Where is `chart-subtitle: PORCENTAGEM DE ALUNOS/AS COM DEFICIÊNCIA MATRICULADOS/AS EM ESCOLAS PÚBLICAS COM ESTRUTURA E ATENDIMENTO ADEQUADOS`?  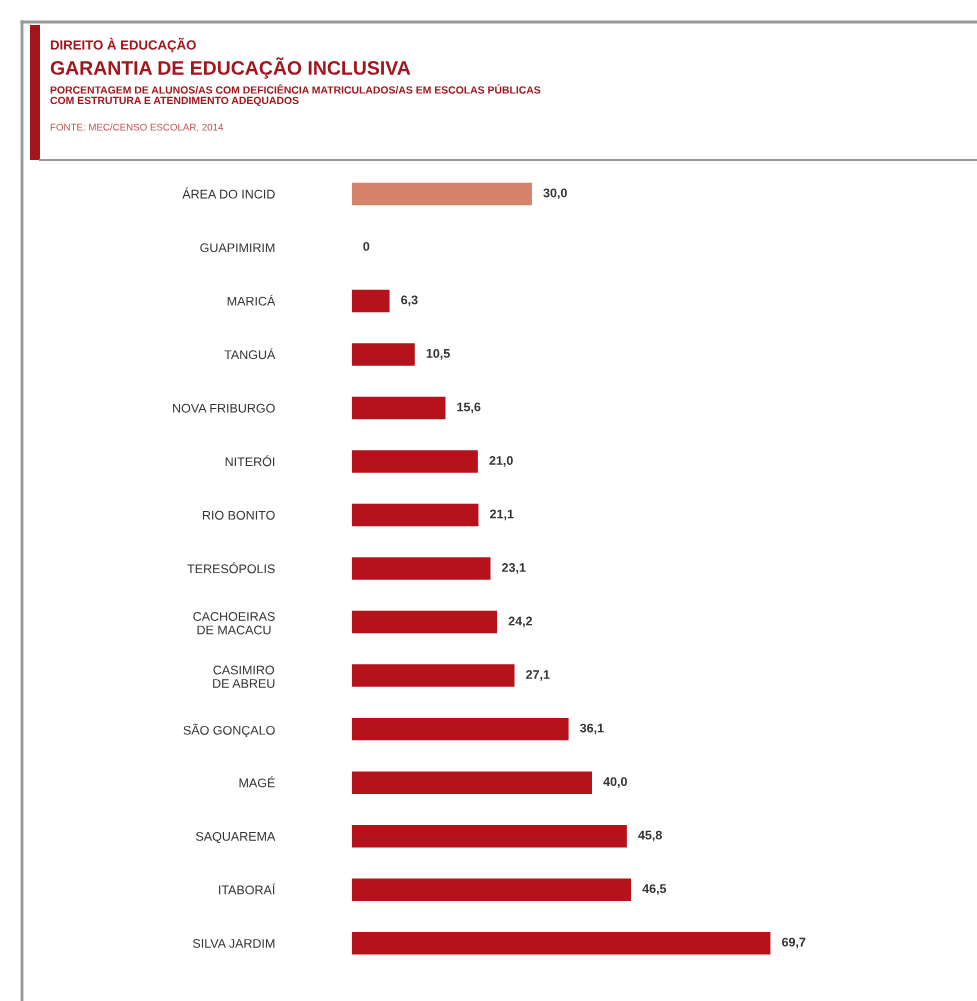
chart-subtitle: PORCENTAGEM DE ALUNOS/AS COM DEFICIÊNCIA MATRICULADOS/AS EM ESCOLAS PÚBLICAS COM ESTRUTURA E ATENDIMENTO ADEQUADOS is located at coordinates (295, 95).